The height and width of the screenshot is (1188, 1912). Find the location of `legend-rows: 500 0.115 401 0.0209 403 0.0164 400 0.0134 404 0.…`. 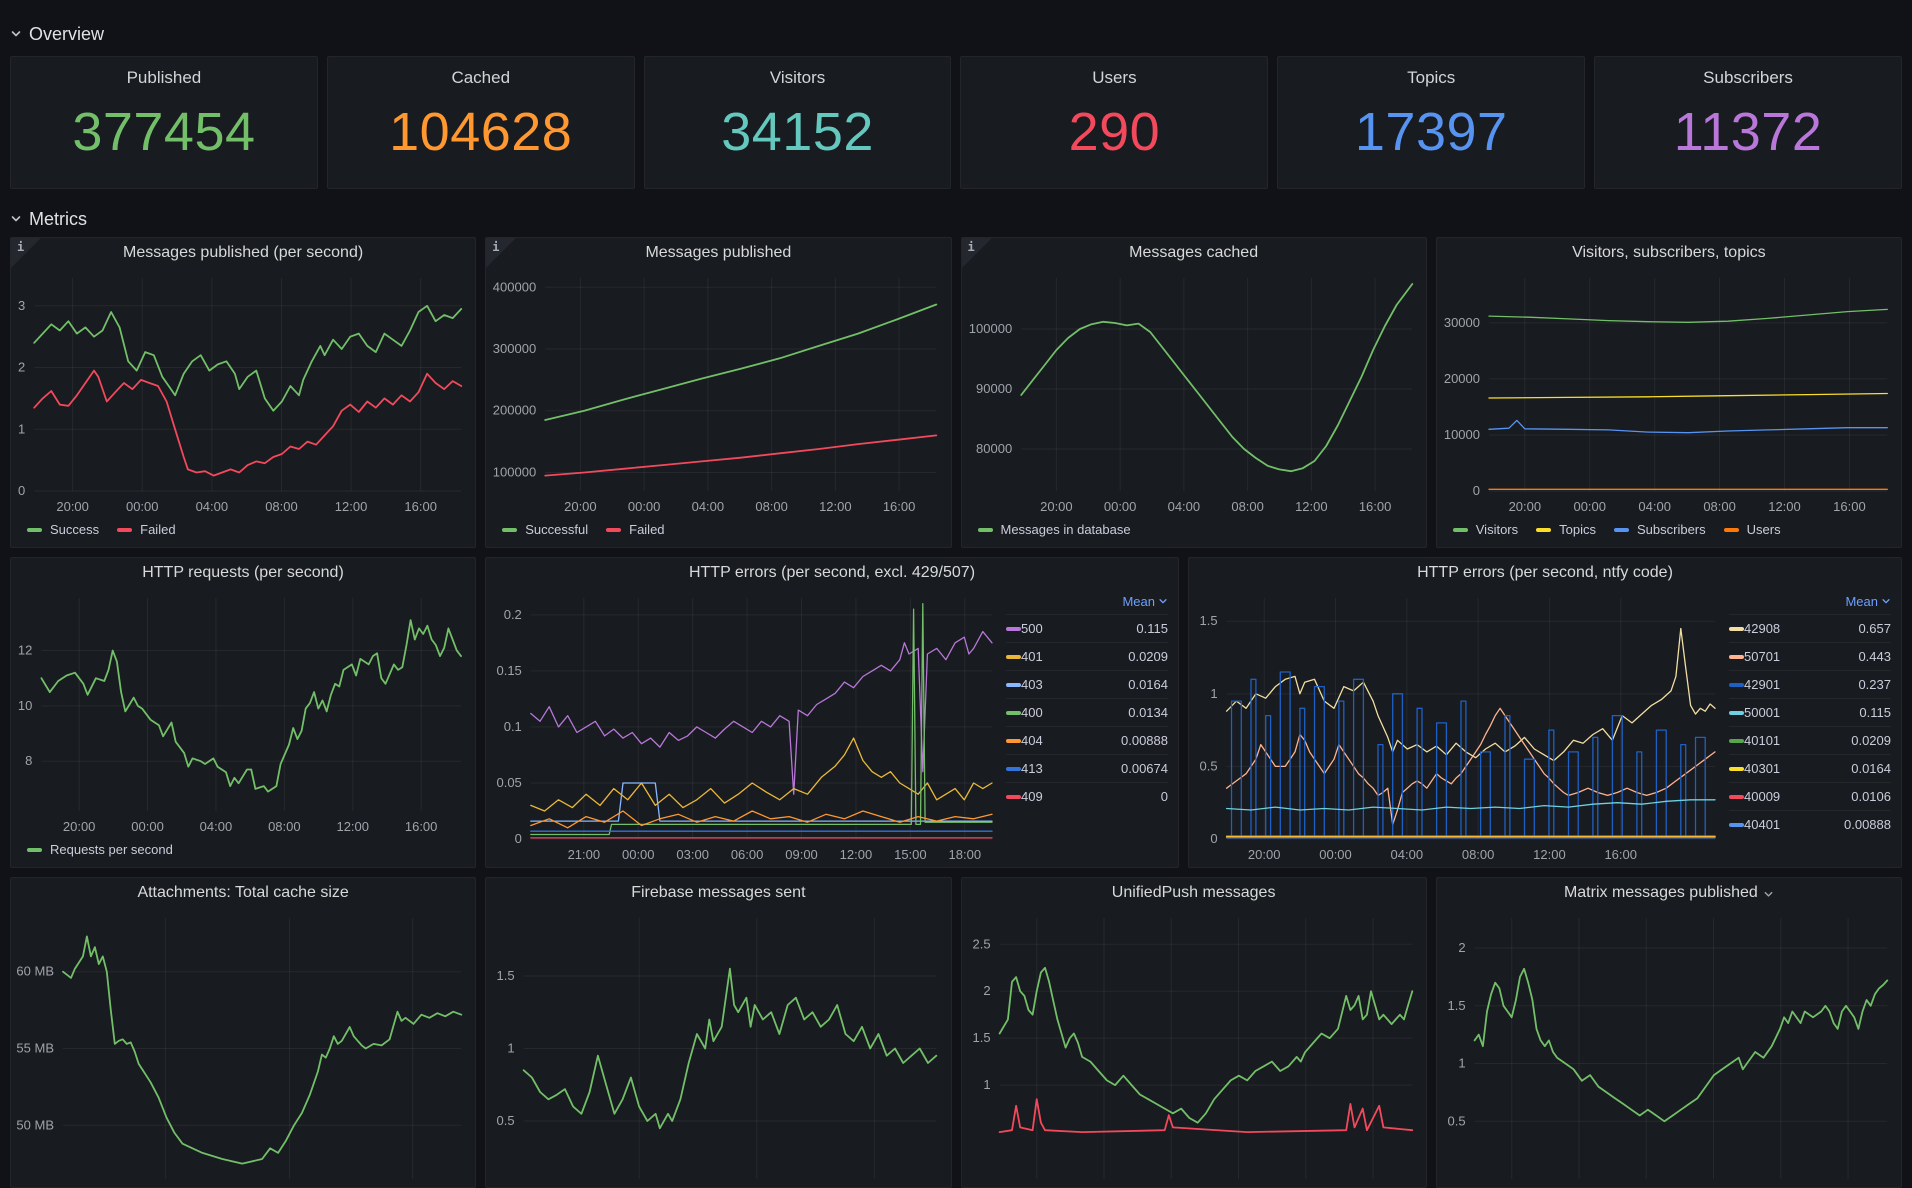

legend-rows: 500 0.115 401 0.0209 403 0.0164 400 0.0134 404 0.… is located at coordinates (1087, 712).